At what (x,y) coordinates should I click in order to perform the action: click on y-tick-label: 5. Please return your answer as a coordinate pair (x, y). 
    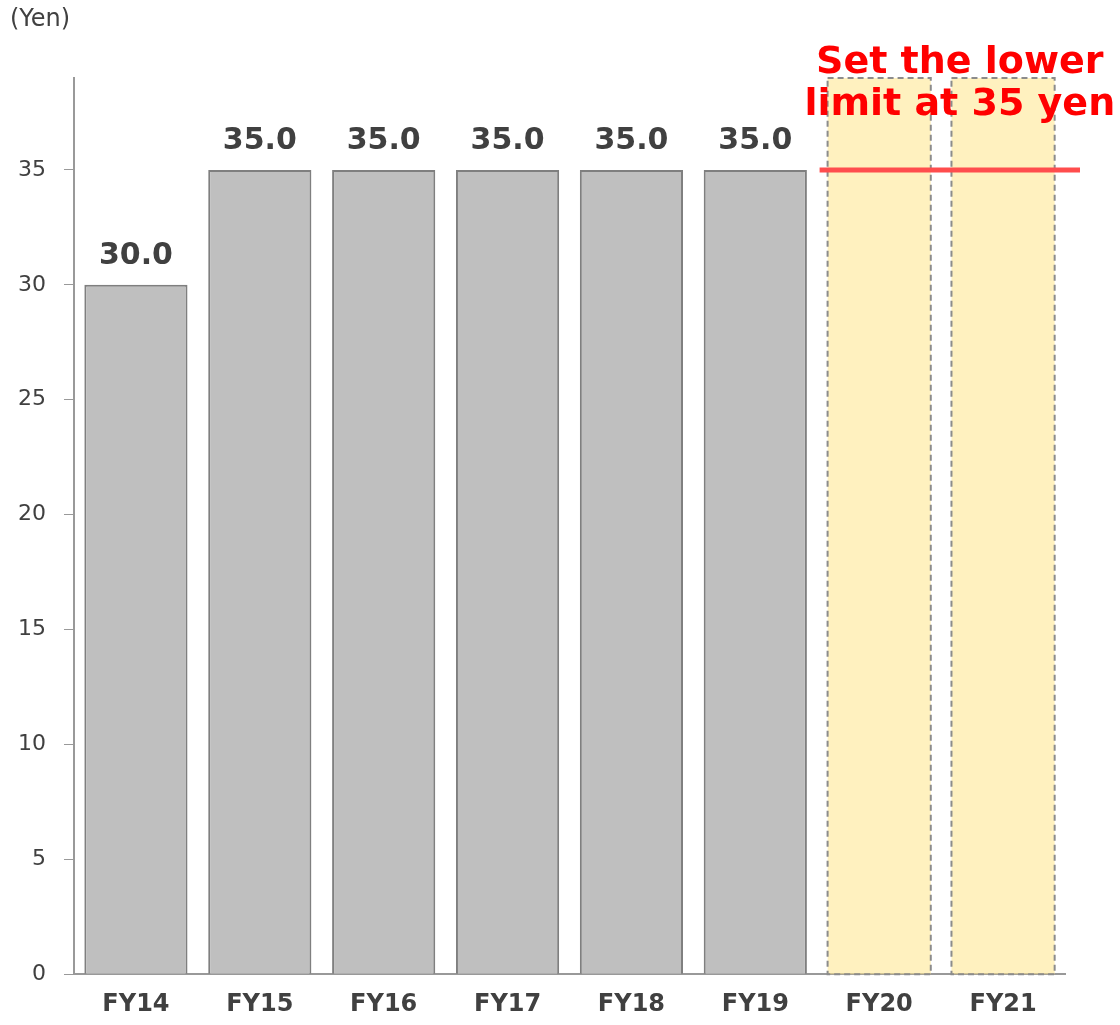
    Looking at the image, I should click on (38, 858).